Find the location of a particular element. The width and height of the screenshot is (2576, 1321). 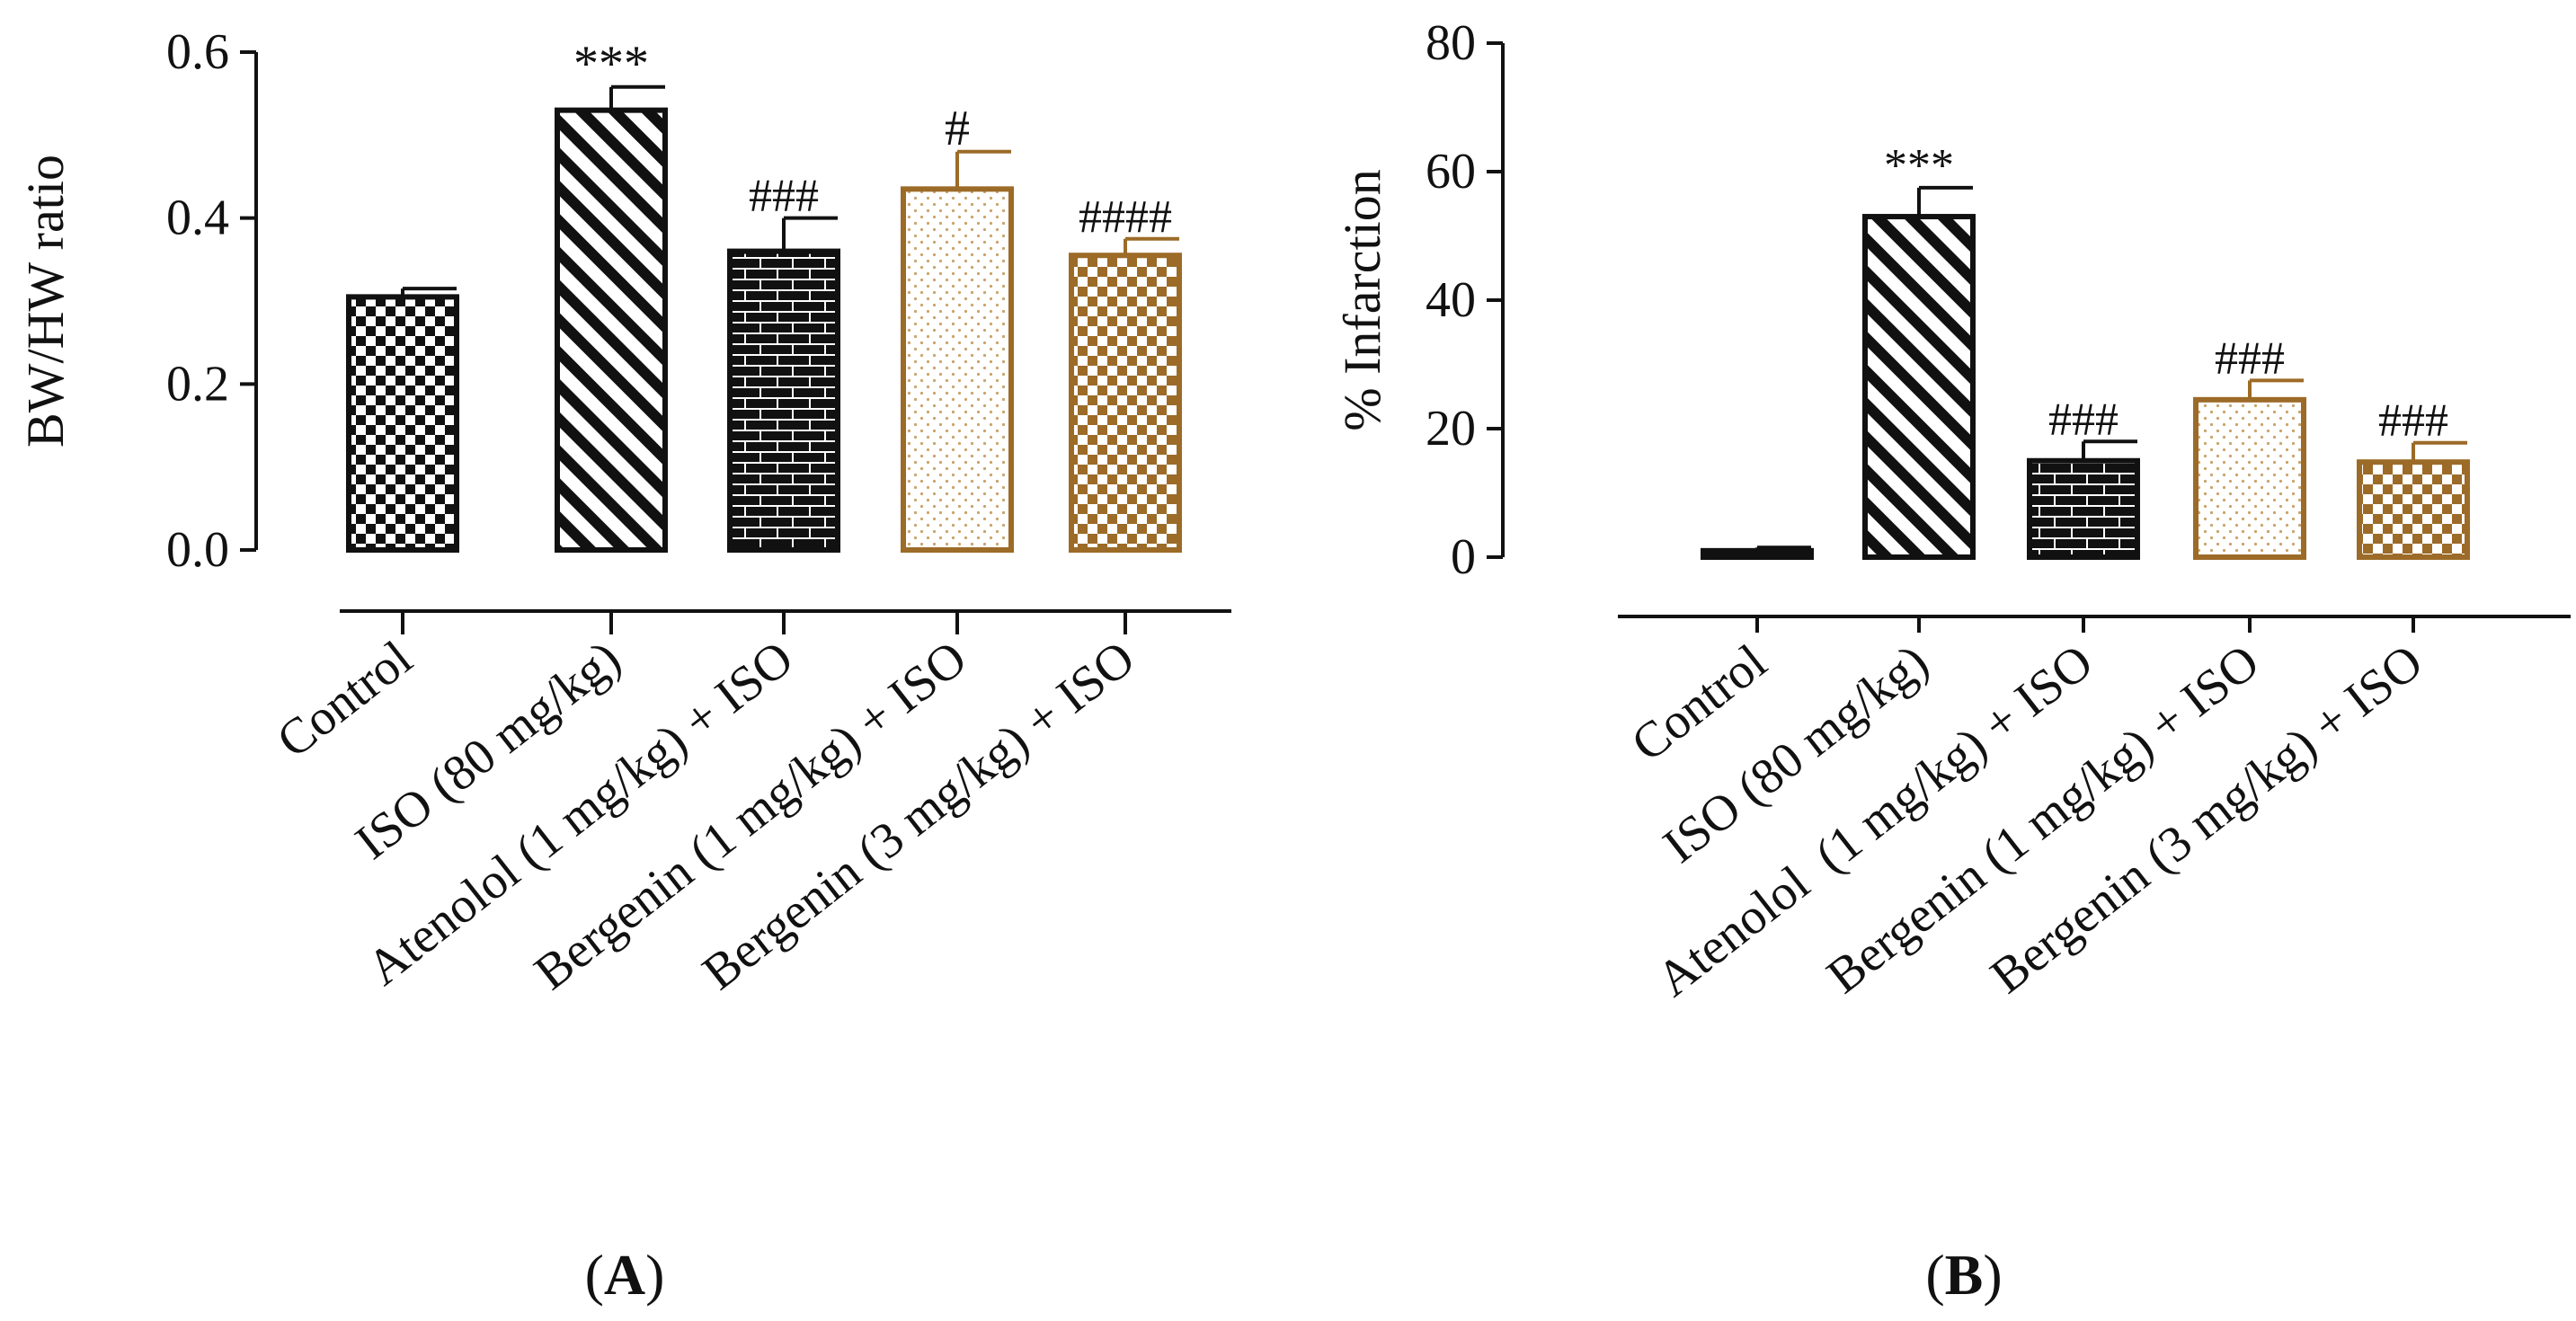

y-tick-label: 80 is located at coordinates (1451, 43).